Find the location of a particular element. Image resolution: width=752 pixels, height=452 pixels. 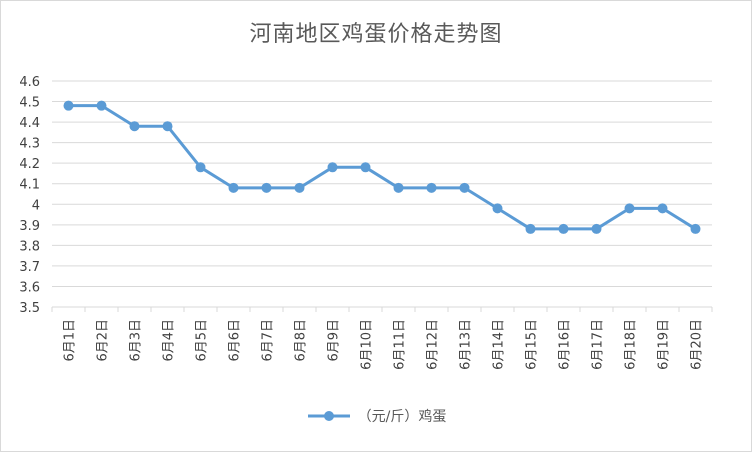

legend-marker-icon is located at coordinates (328, 416).